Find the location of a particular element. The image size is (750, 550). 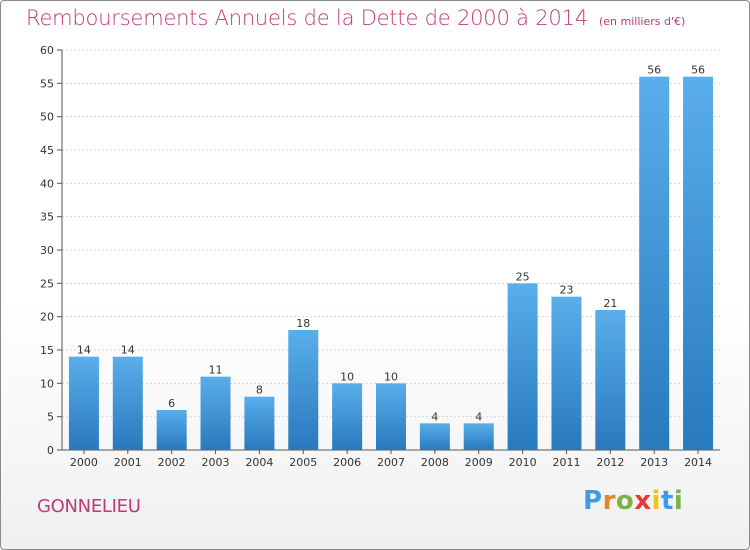

proxiti-logo: Proxiti is located at coordinates (633, 501).